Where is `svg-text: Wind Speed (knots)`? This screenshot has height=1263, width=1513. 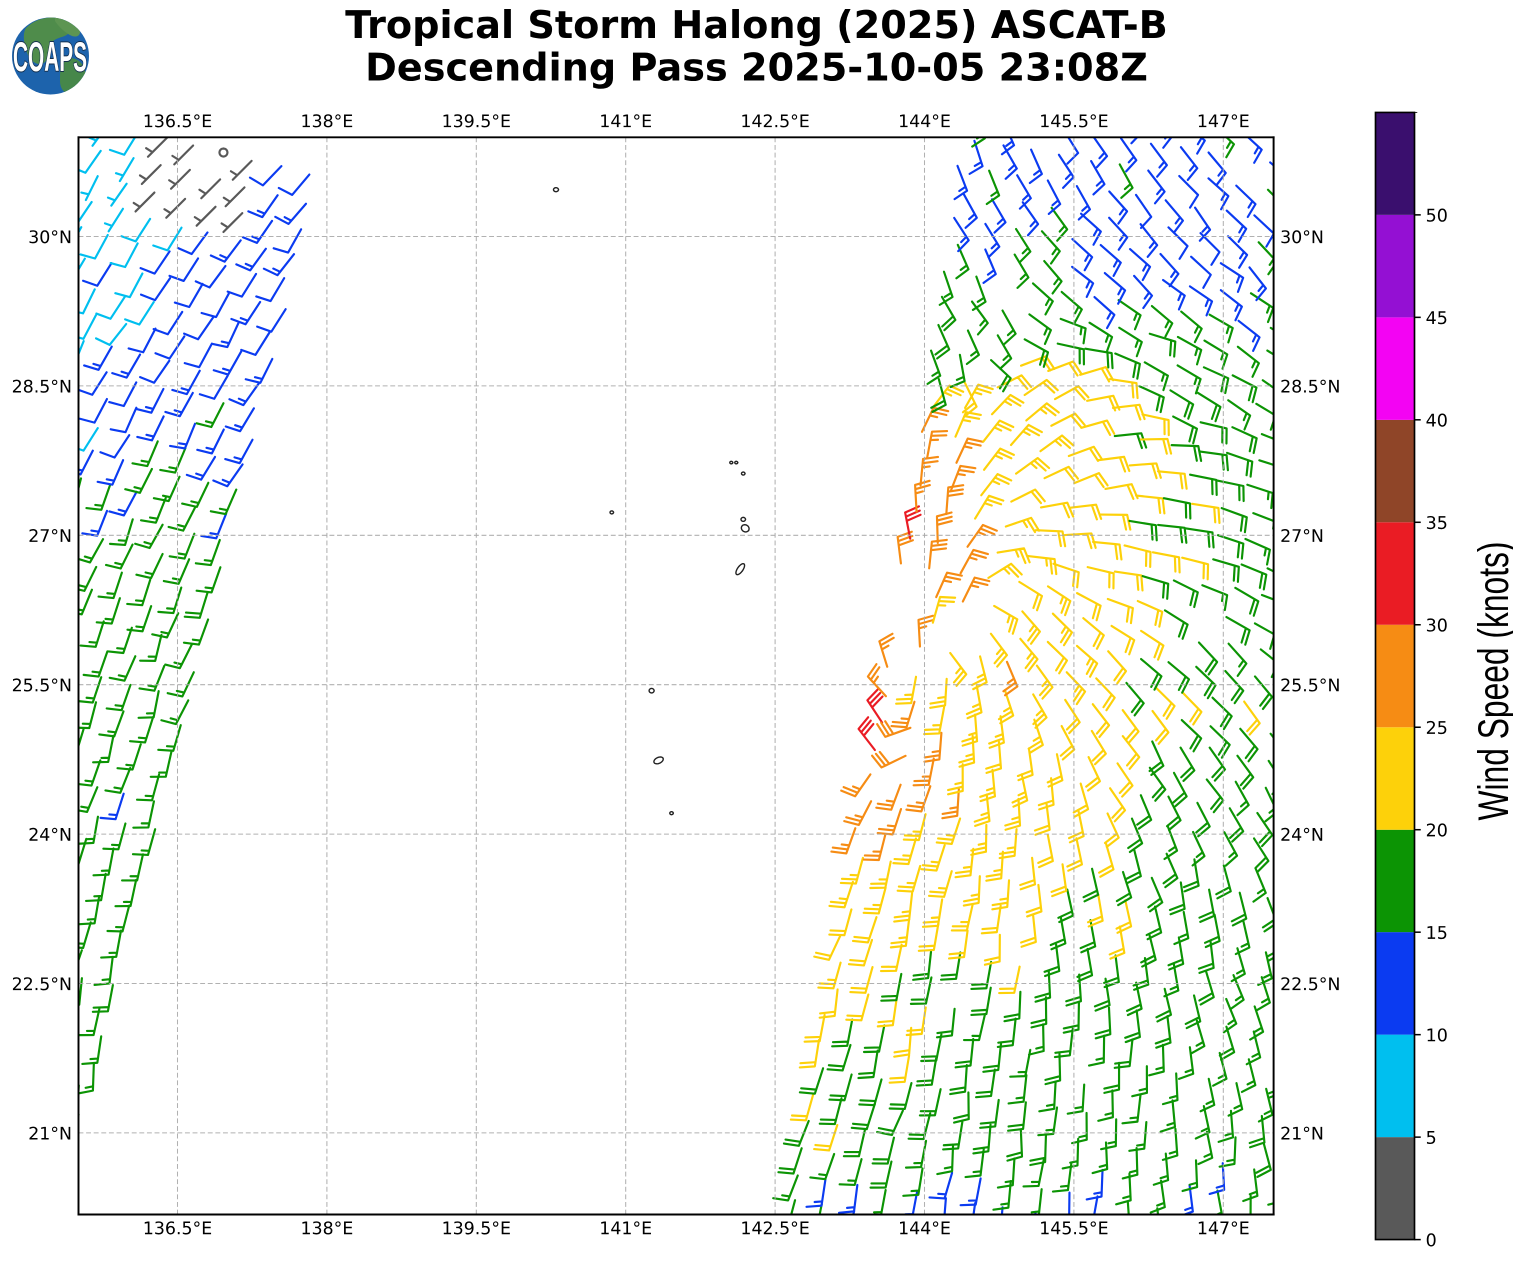 svg-text: Wind Speed (knots) is located at coordinates (1492, 681).